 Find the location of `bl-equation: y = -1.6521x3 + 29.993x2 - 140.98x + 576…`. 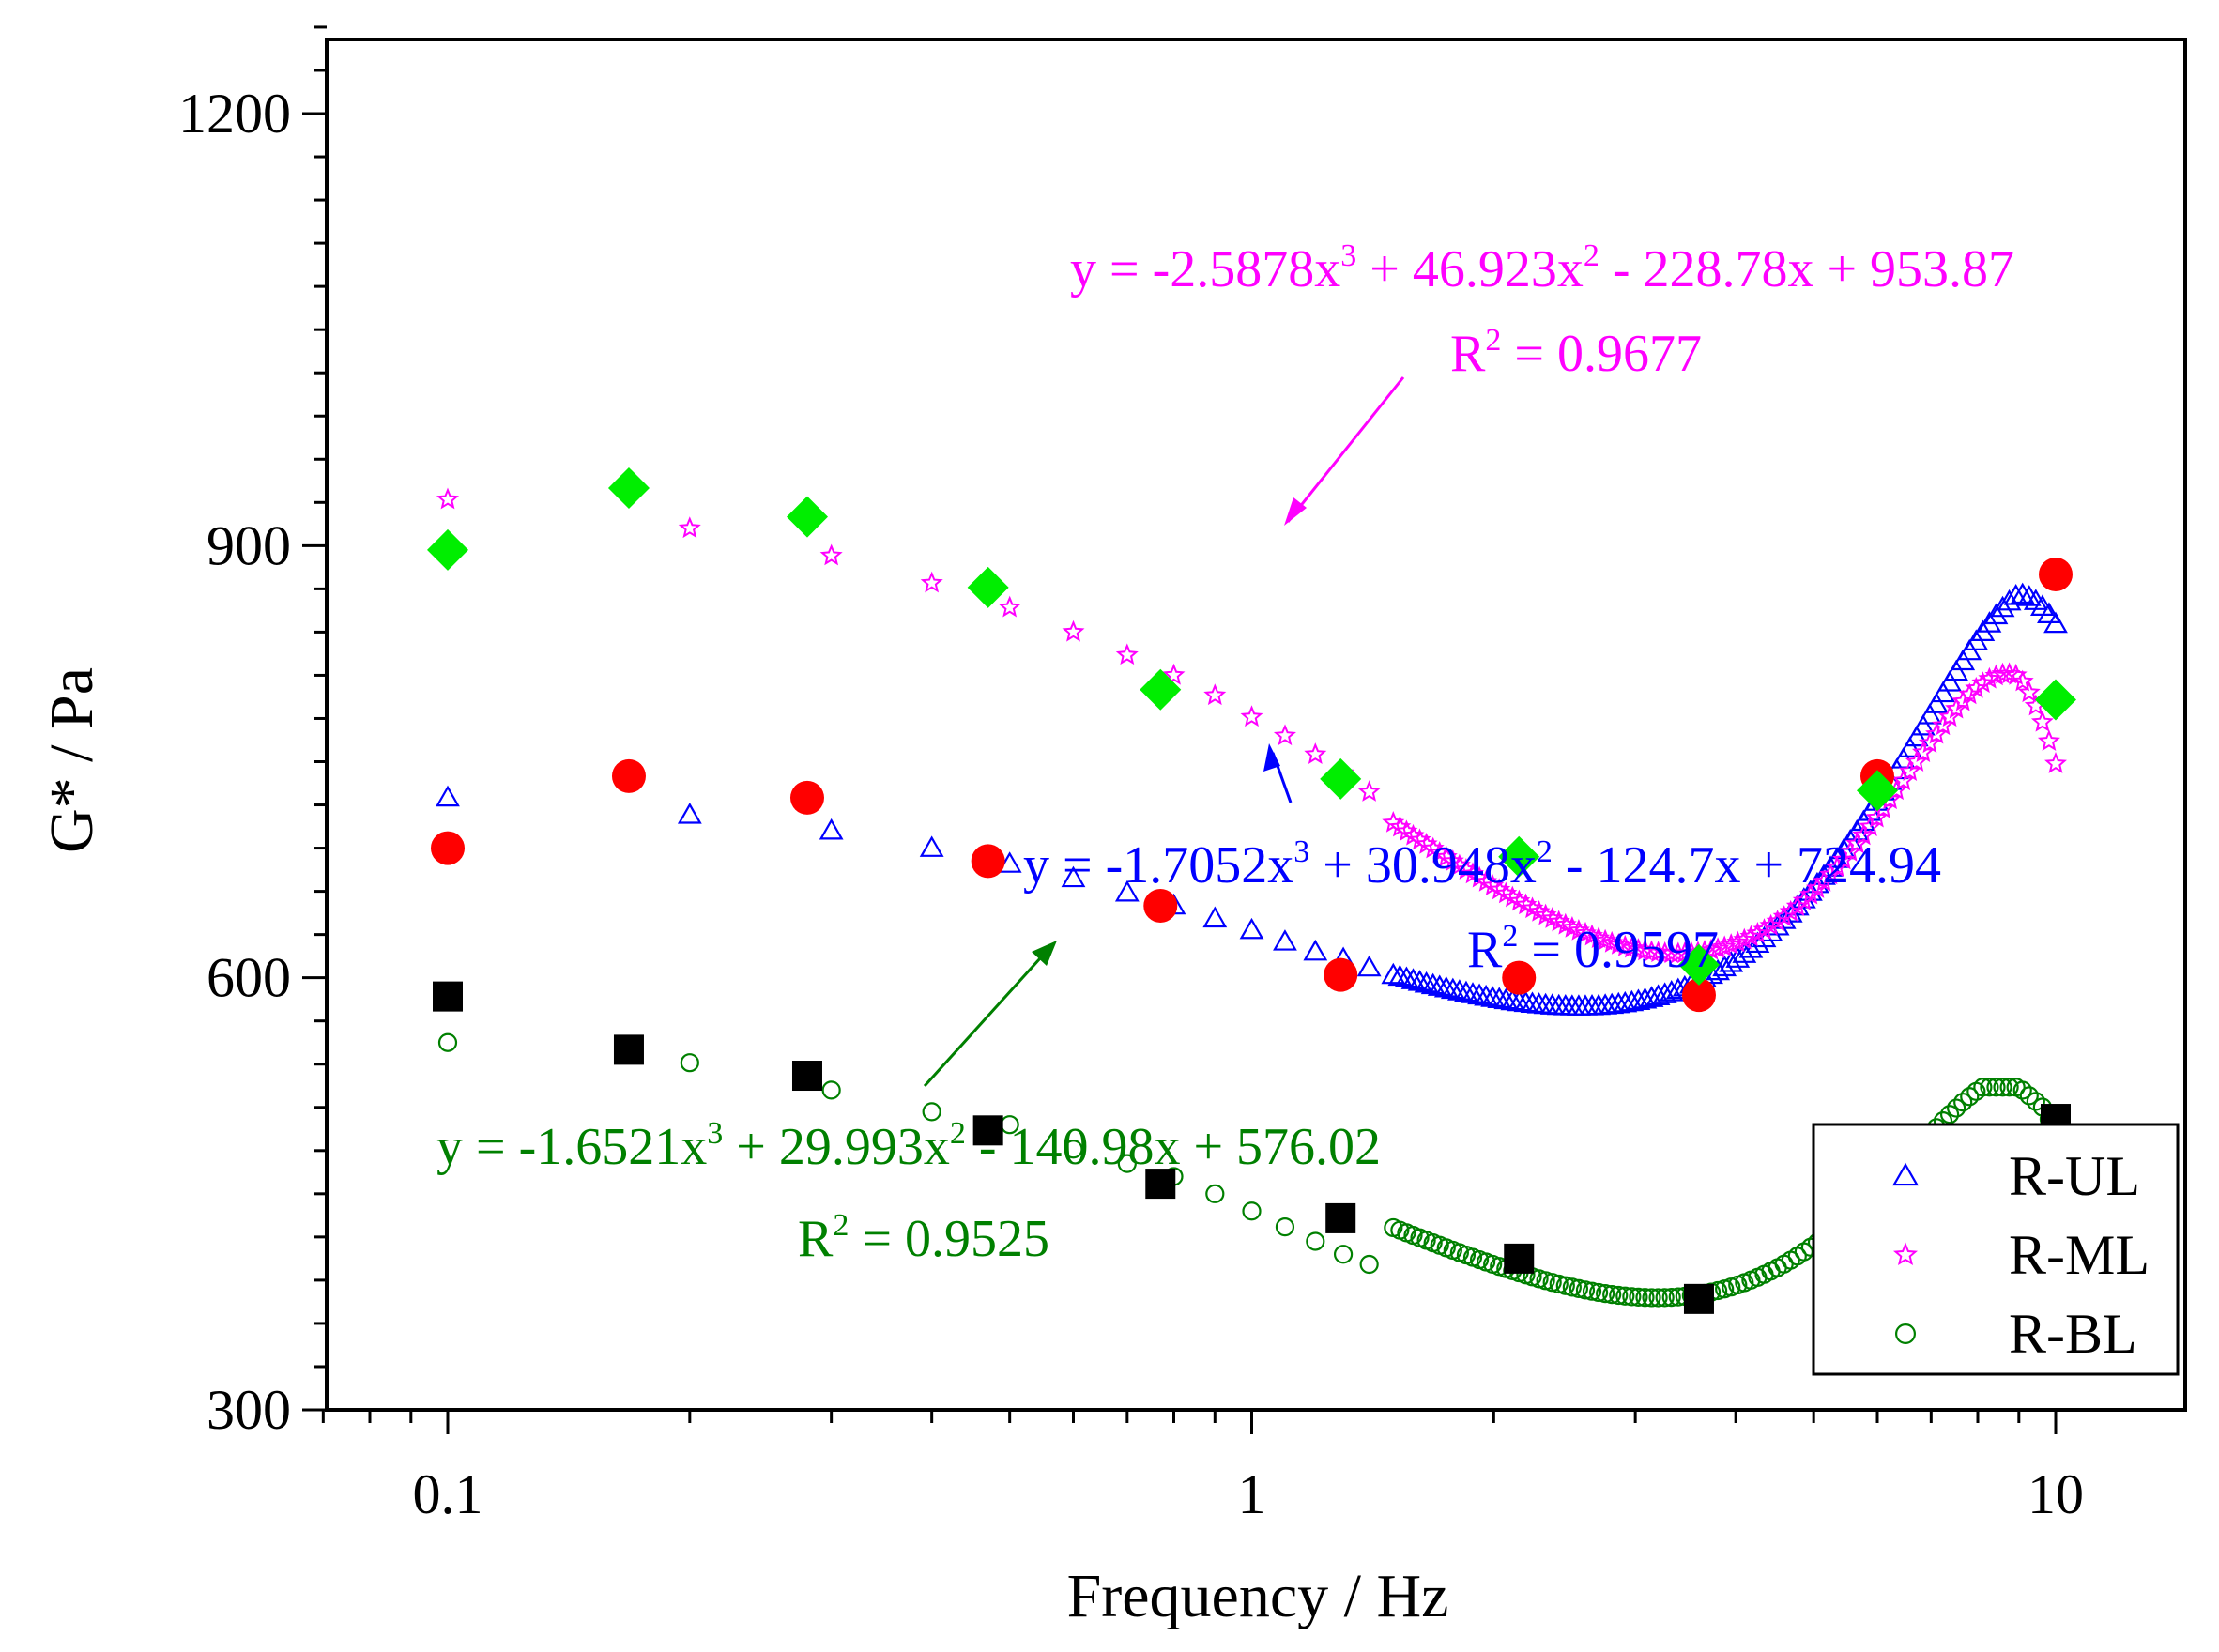

bl-equation: y = -1.6521x3 + 29.993x2 - 140.98x + 576… is located at coordinates (909, 1146).